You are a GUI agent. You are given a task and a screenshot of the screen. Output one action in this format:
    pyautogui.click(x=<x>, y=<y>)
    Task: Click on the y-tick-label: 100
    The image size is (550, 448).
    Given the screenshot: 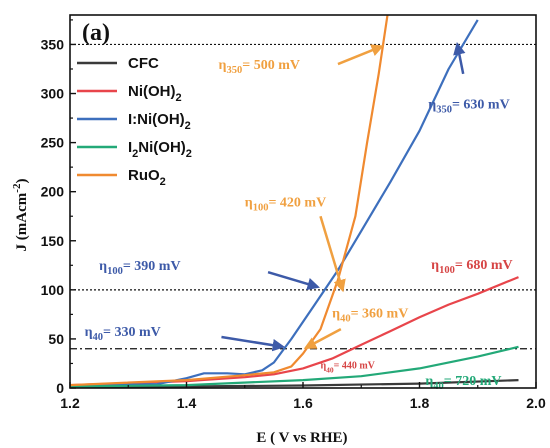 What is the action you would take?
    pyautogui.click(x=53, y=290)
    